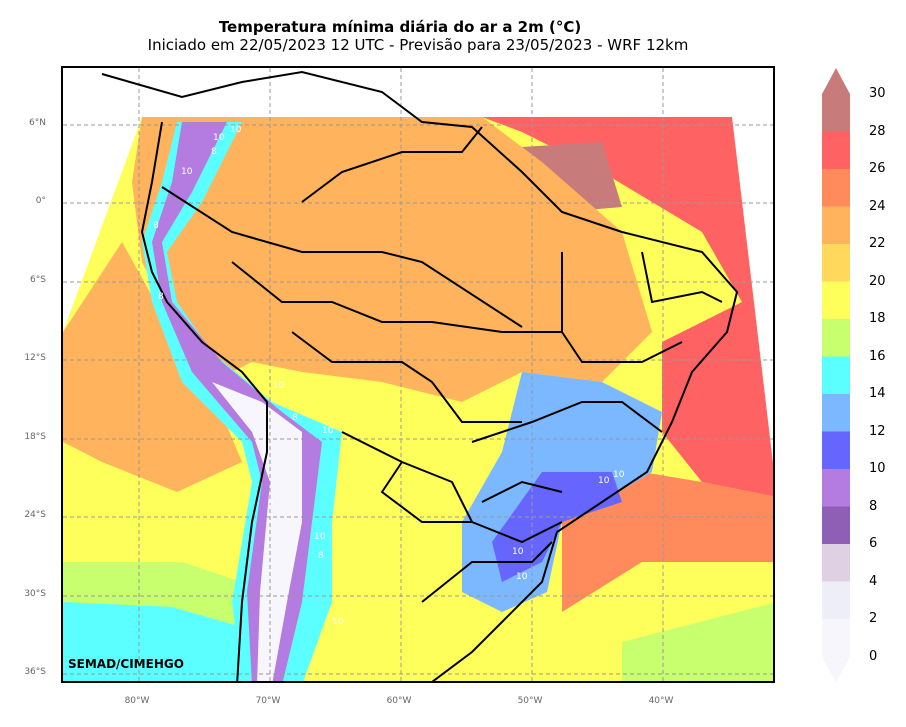  Describe the element at coordinates (661, 701) in the screenshot. I see `lon-tick-40w: 40°W` at that location.